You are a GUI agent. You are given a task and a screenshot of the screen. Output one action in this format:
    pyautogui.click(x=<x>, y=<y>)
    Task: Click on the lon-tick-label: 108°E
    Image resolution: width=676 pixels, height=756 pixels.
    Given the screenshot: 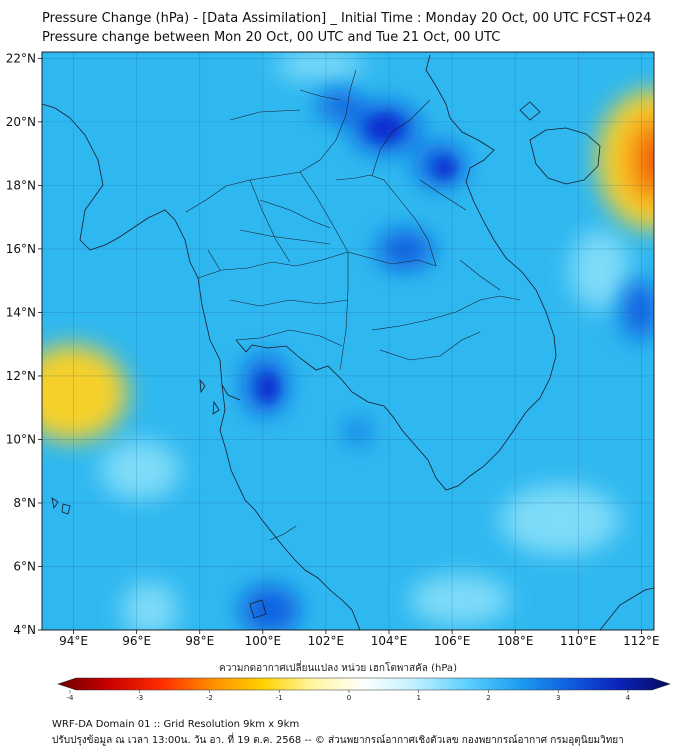 What is the action you would take?
    pyautogui.click(x=515, y=641)
    